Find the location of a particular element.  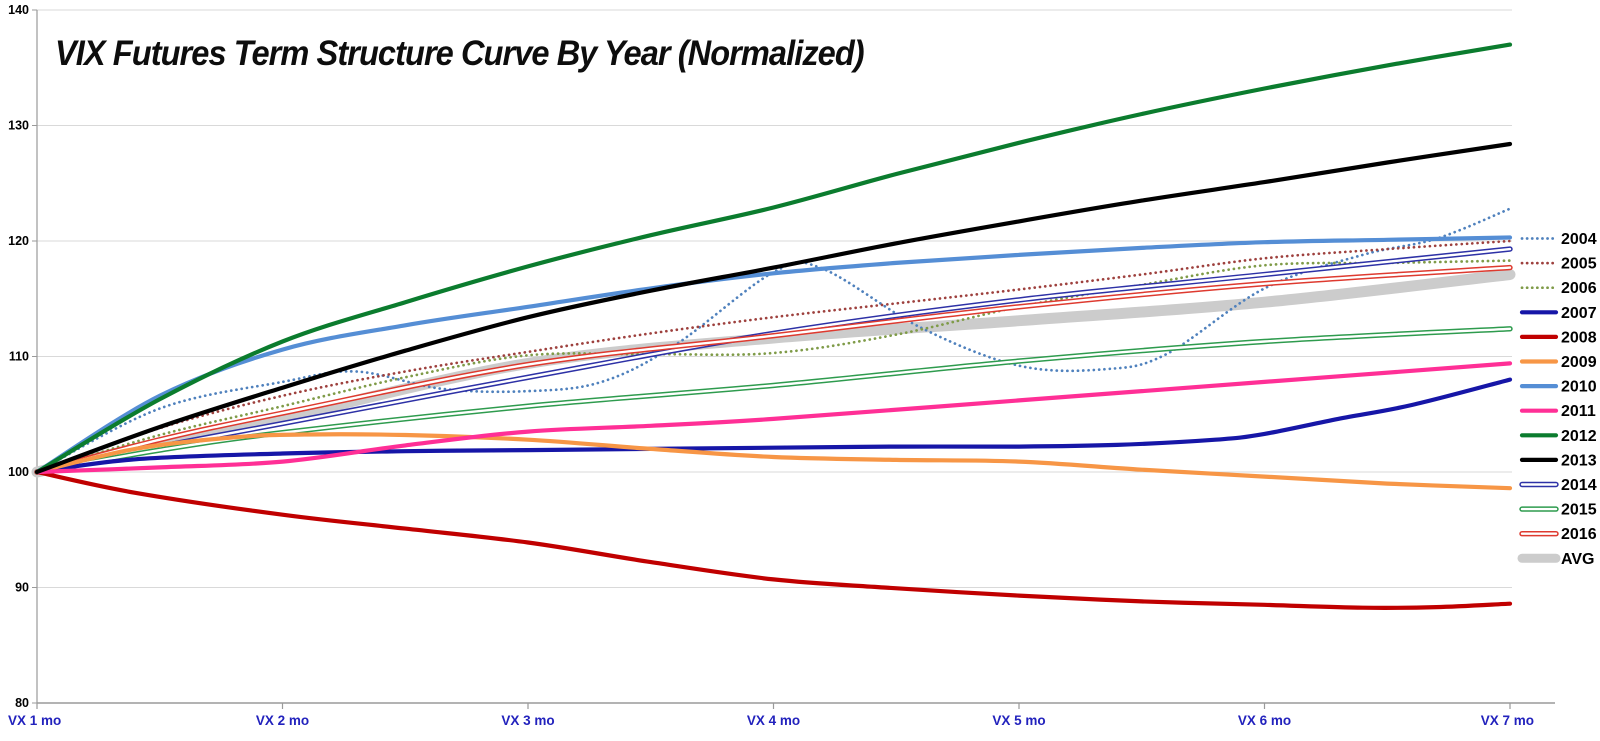

legend-item-2010: 2010 is located at coordinates (1558, 387).